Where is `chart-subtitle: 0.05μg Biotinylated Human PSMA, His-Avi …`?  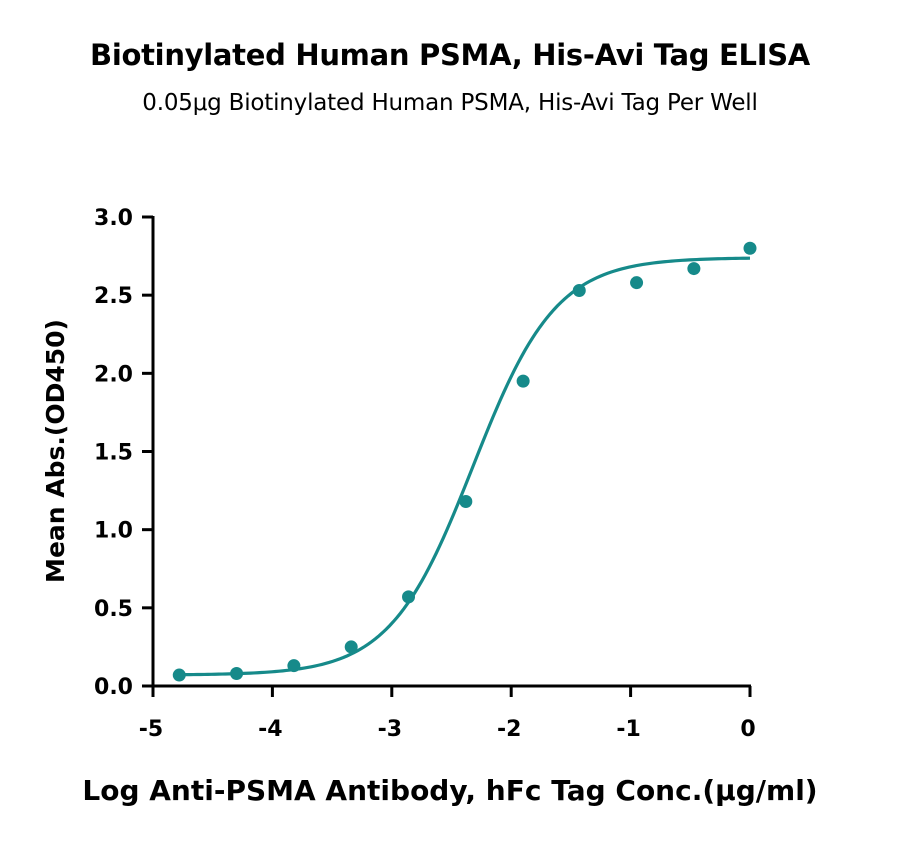 chart-subtitle: 0.05μg Biotinylated Human PSMA, His-Avi … is located at coordinates (450, 103).